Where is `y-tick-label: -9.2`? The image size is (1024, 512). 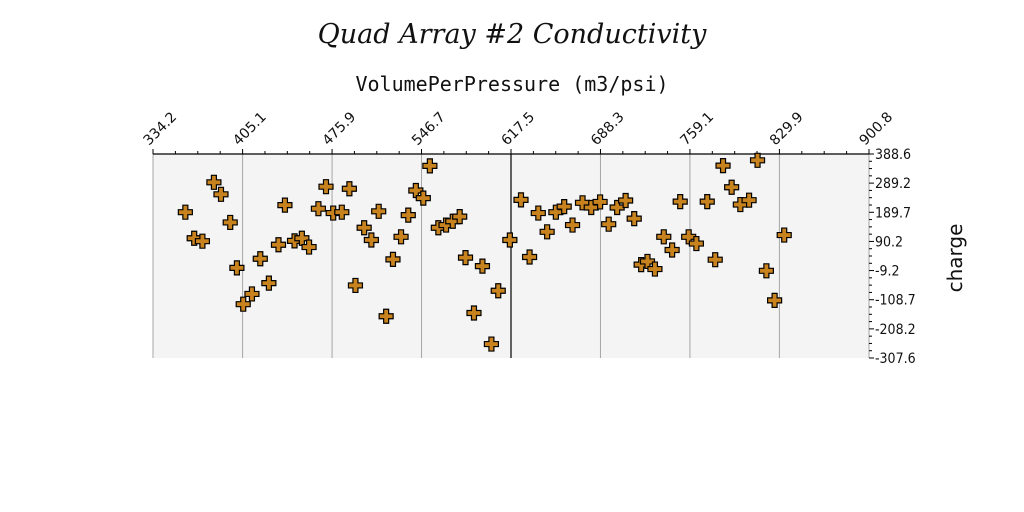 y-tick-label: -9.2 is located at coordinates (887, 272).